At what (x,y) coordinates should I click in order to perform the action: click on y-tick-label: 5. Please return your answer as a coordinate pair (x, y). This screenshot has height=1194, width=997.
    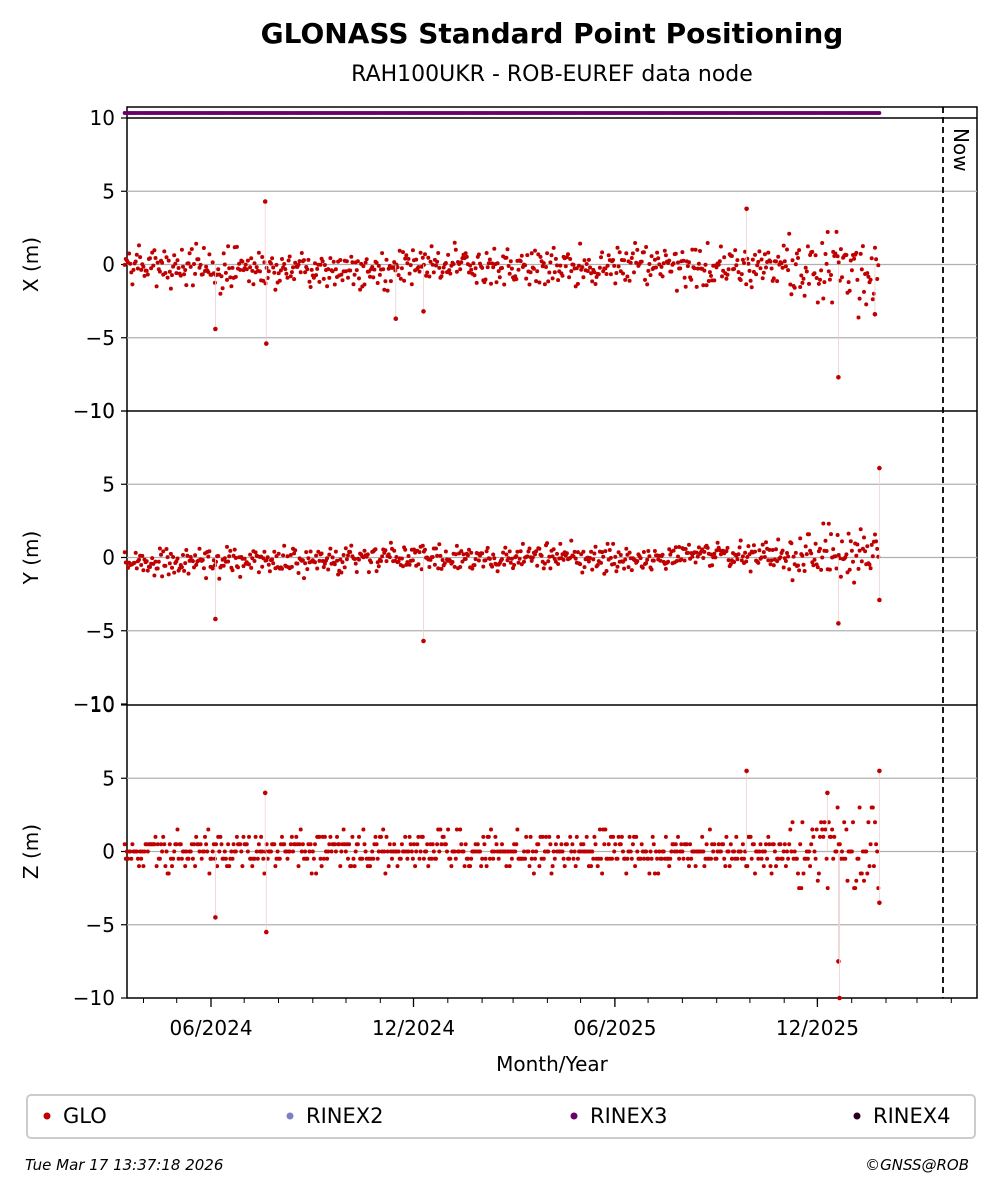
    Looking at the image, I should click on (108, 778).